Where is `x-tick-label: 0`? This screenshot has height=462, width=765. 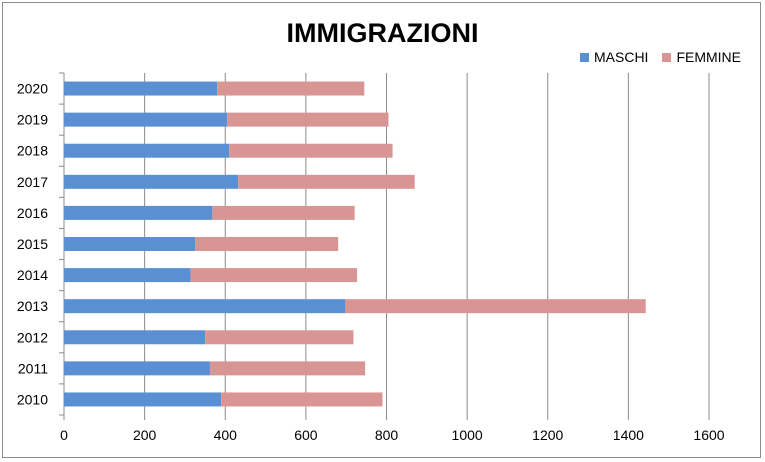
x-tick-label: 0 is located at coordinates (64, 435).